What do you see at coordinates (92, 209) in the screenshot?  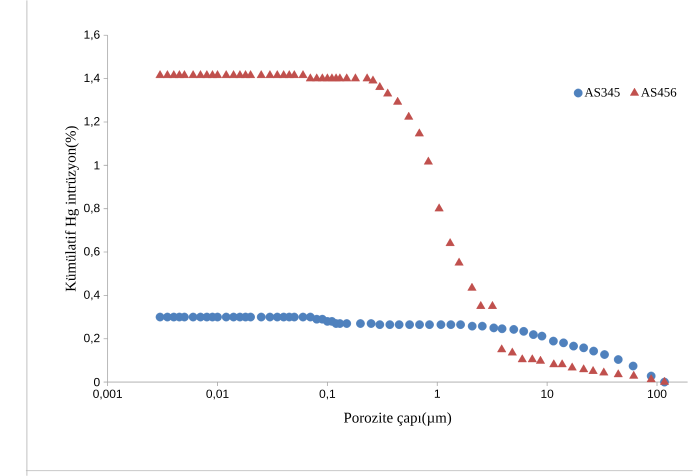 I see `y-tick-label: 0,8` at bounding box center [92, 209].